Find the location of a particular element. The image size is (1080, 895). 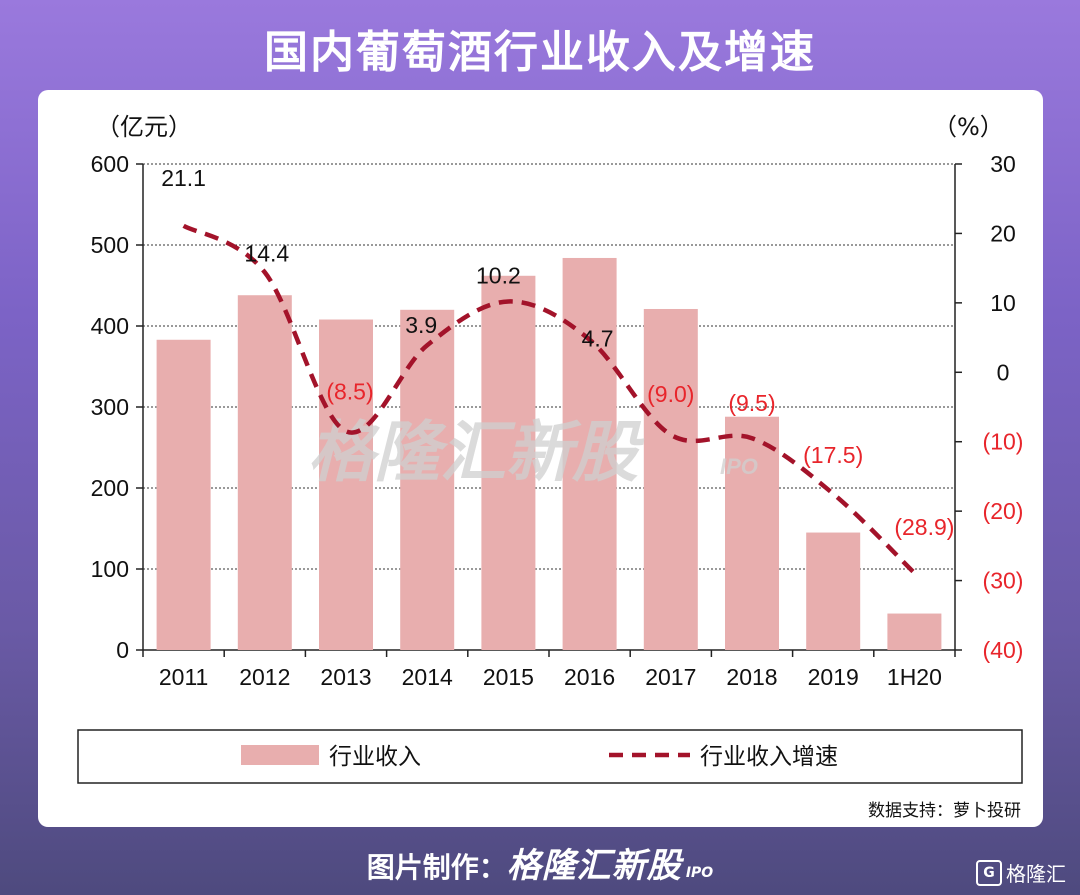

watermark-sub: IPO is located at coordinates (739, 466).